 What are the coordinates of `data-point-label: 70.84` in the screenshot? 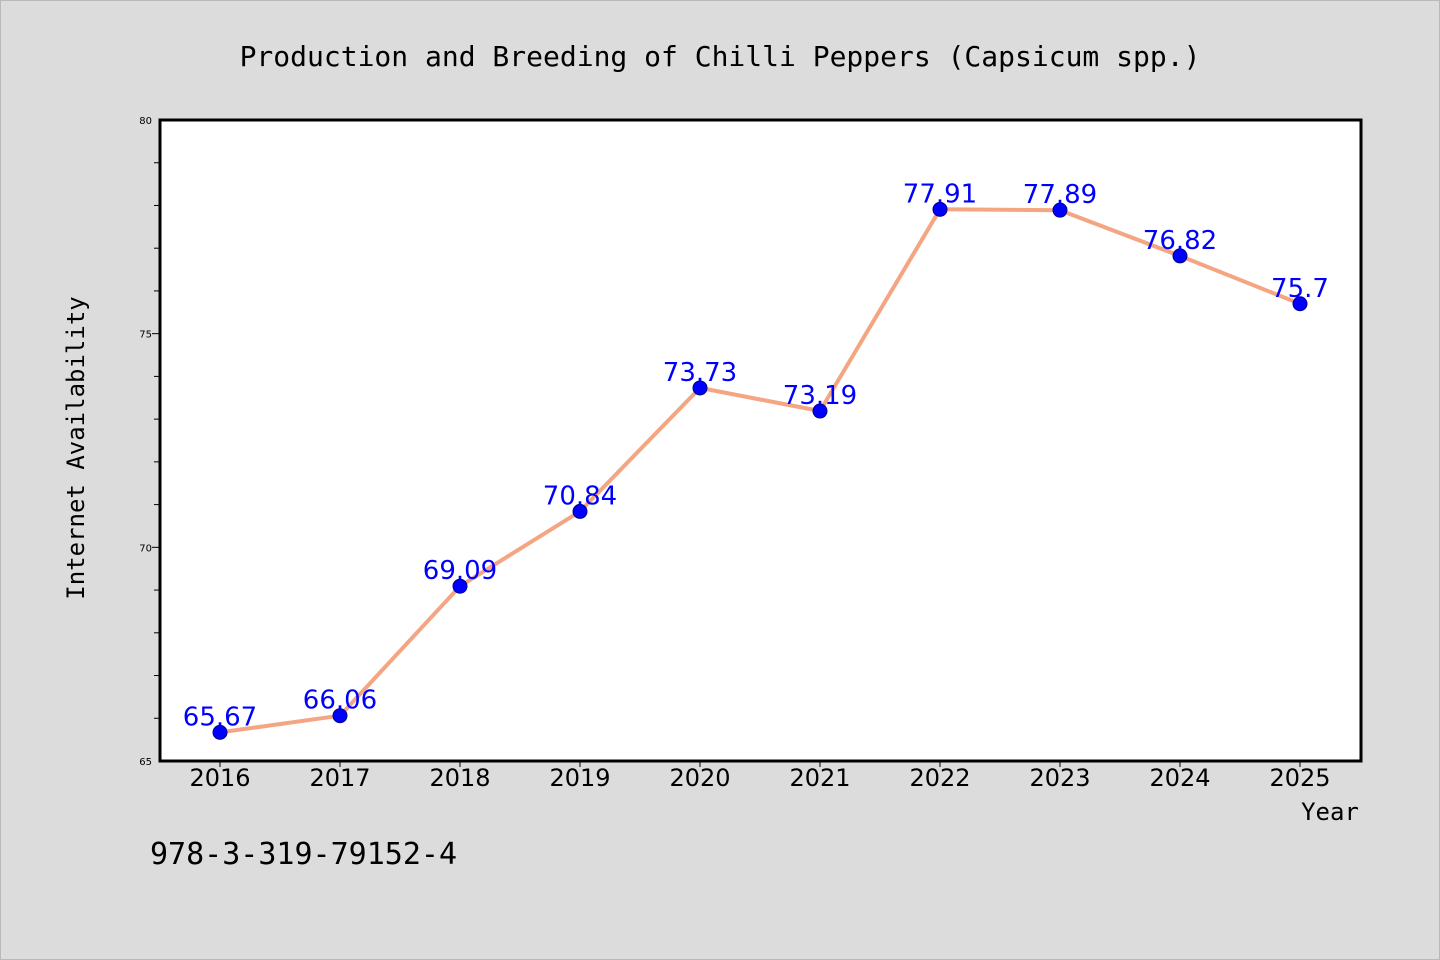 It's located at (580, 496).